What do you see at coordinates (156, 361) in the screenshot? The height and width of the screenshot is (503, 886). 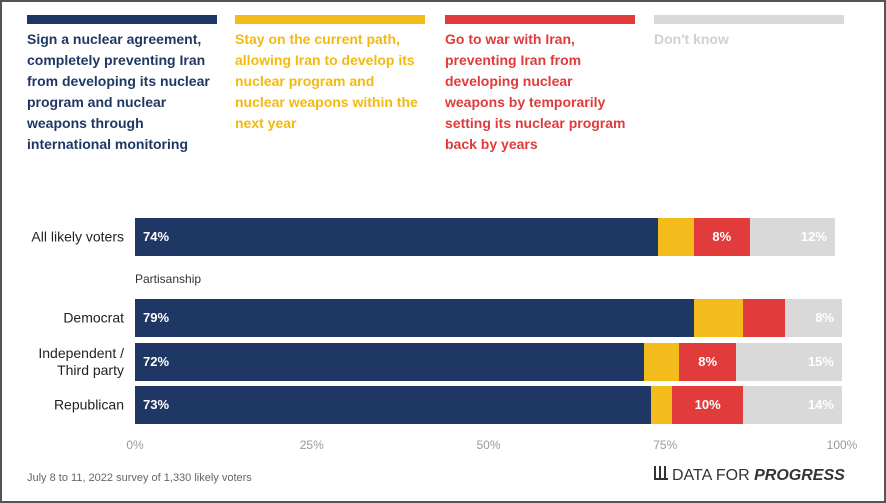 I see `value-label: 72%` at bounding box center [156, 361].